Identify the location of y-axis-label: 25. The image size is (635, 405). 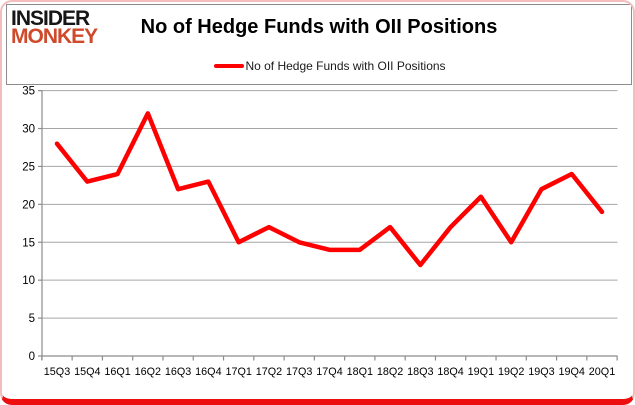
(28, 167).